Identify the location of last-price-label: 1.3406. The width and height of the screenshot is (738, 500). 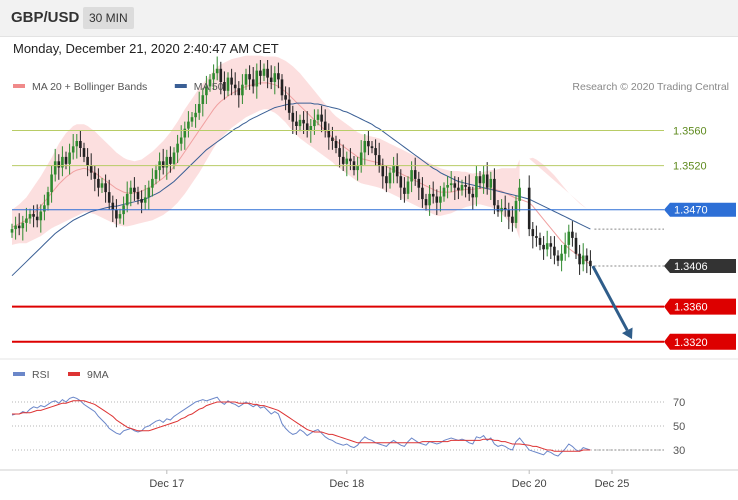
(691, 267).